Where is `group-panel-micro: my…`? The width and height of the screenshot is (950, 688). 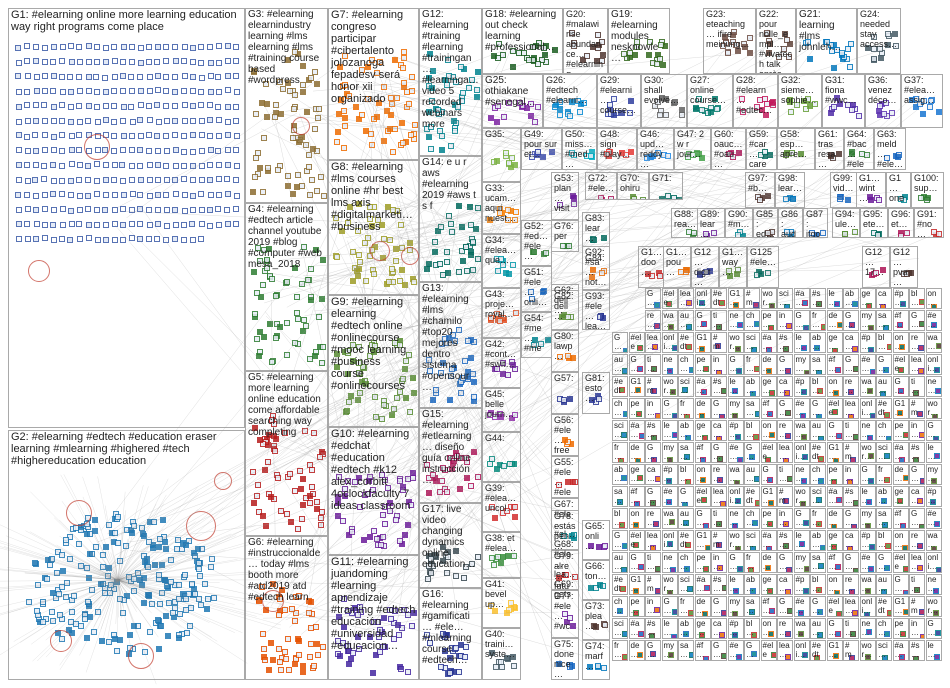
group-panel-micro: my… is located at coordinates (867, 518).